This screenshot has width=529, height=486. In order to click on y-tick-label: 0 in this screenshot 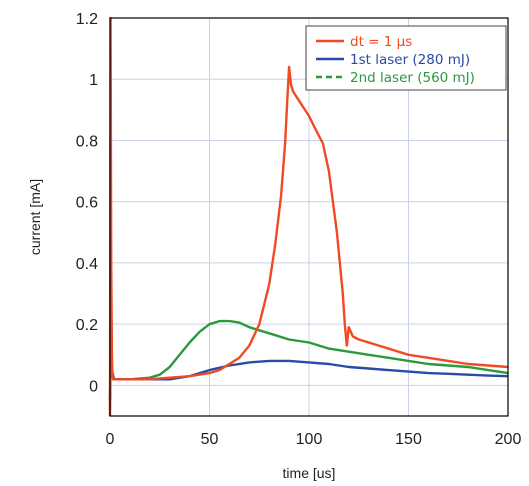, I will do `click(93, 386)`.